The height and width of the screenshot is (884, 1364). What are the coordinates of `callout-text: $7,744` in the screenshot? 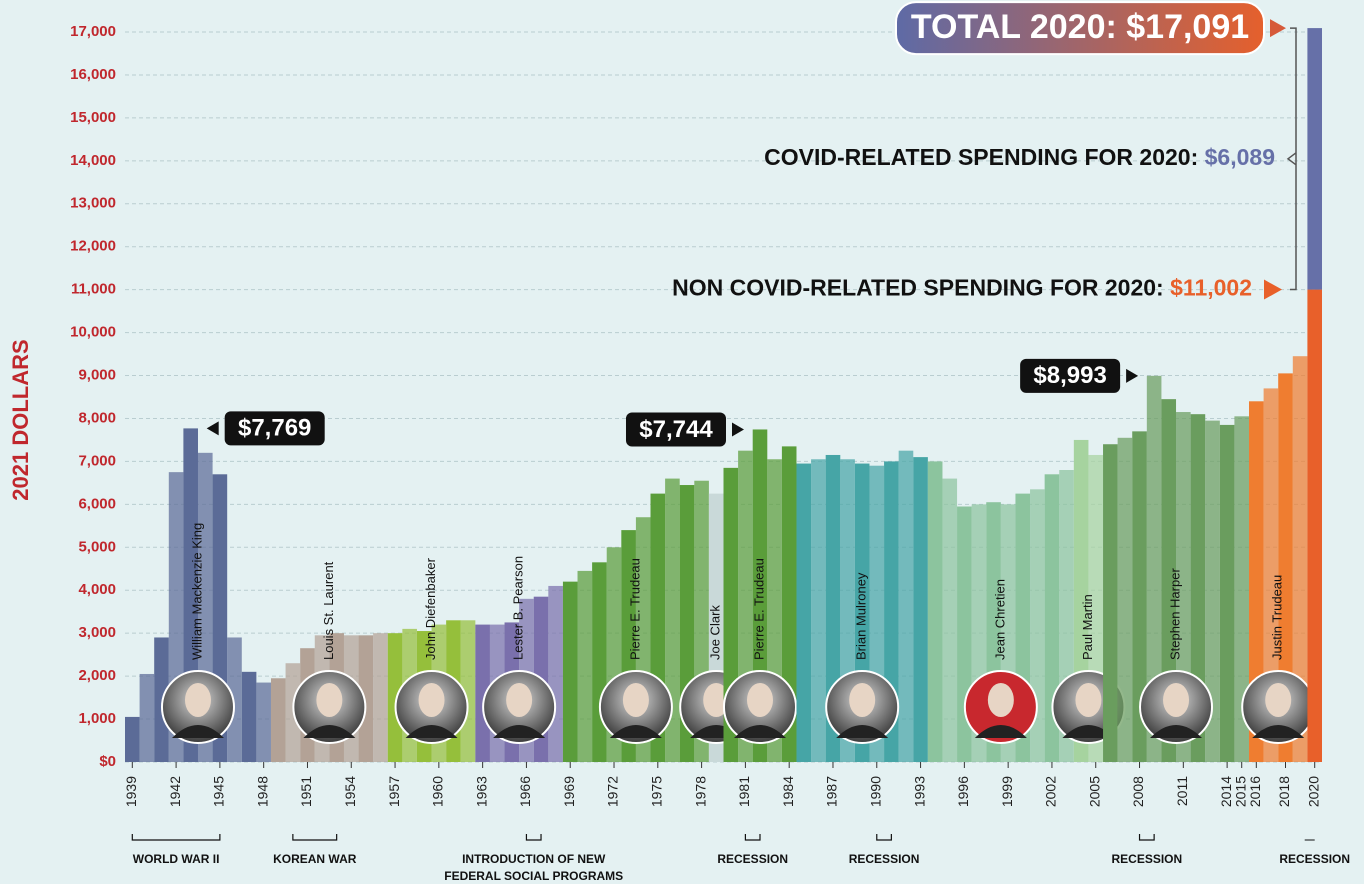 It's located at (676, 429).